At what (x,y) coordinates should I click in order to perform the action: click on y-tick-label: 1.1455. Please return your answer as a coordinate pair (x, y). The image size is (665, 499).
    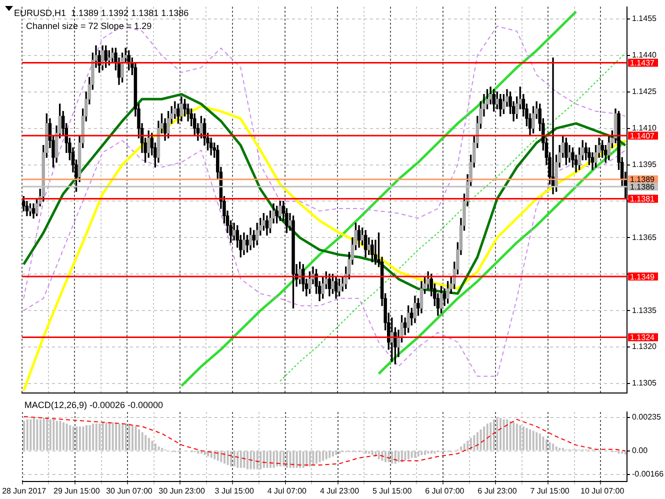
    Looking at the image, I should click on (645, 19).